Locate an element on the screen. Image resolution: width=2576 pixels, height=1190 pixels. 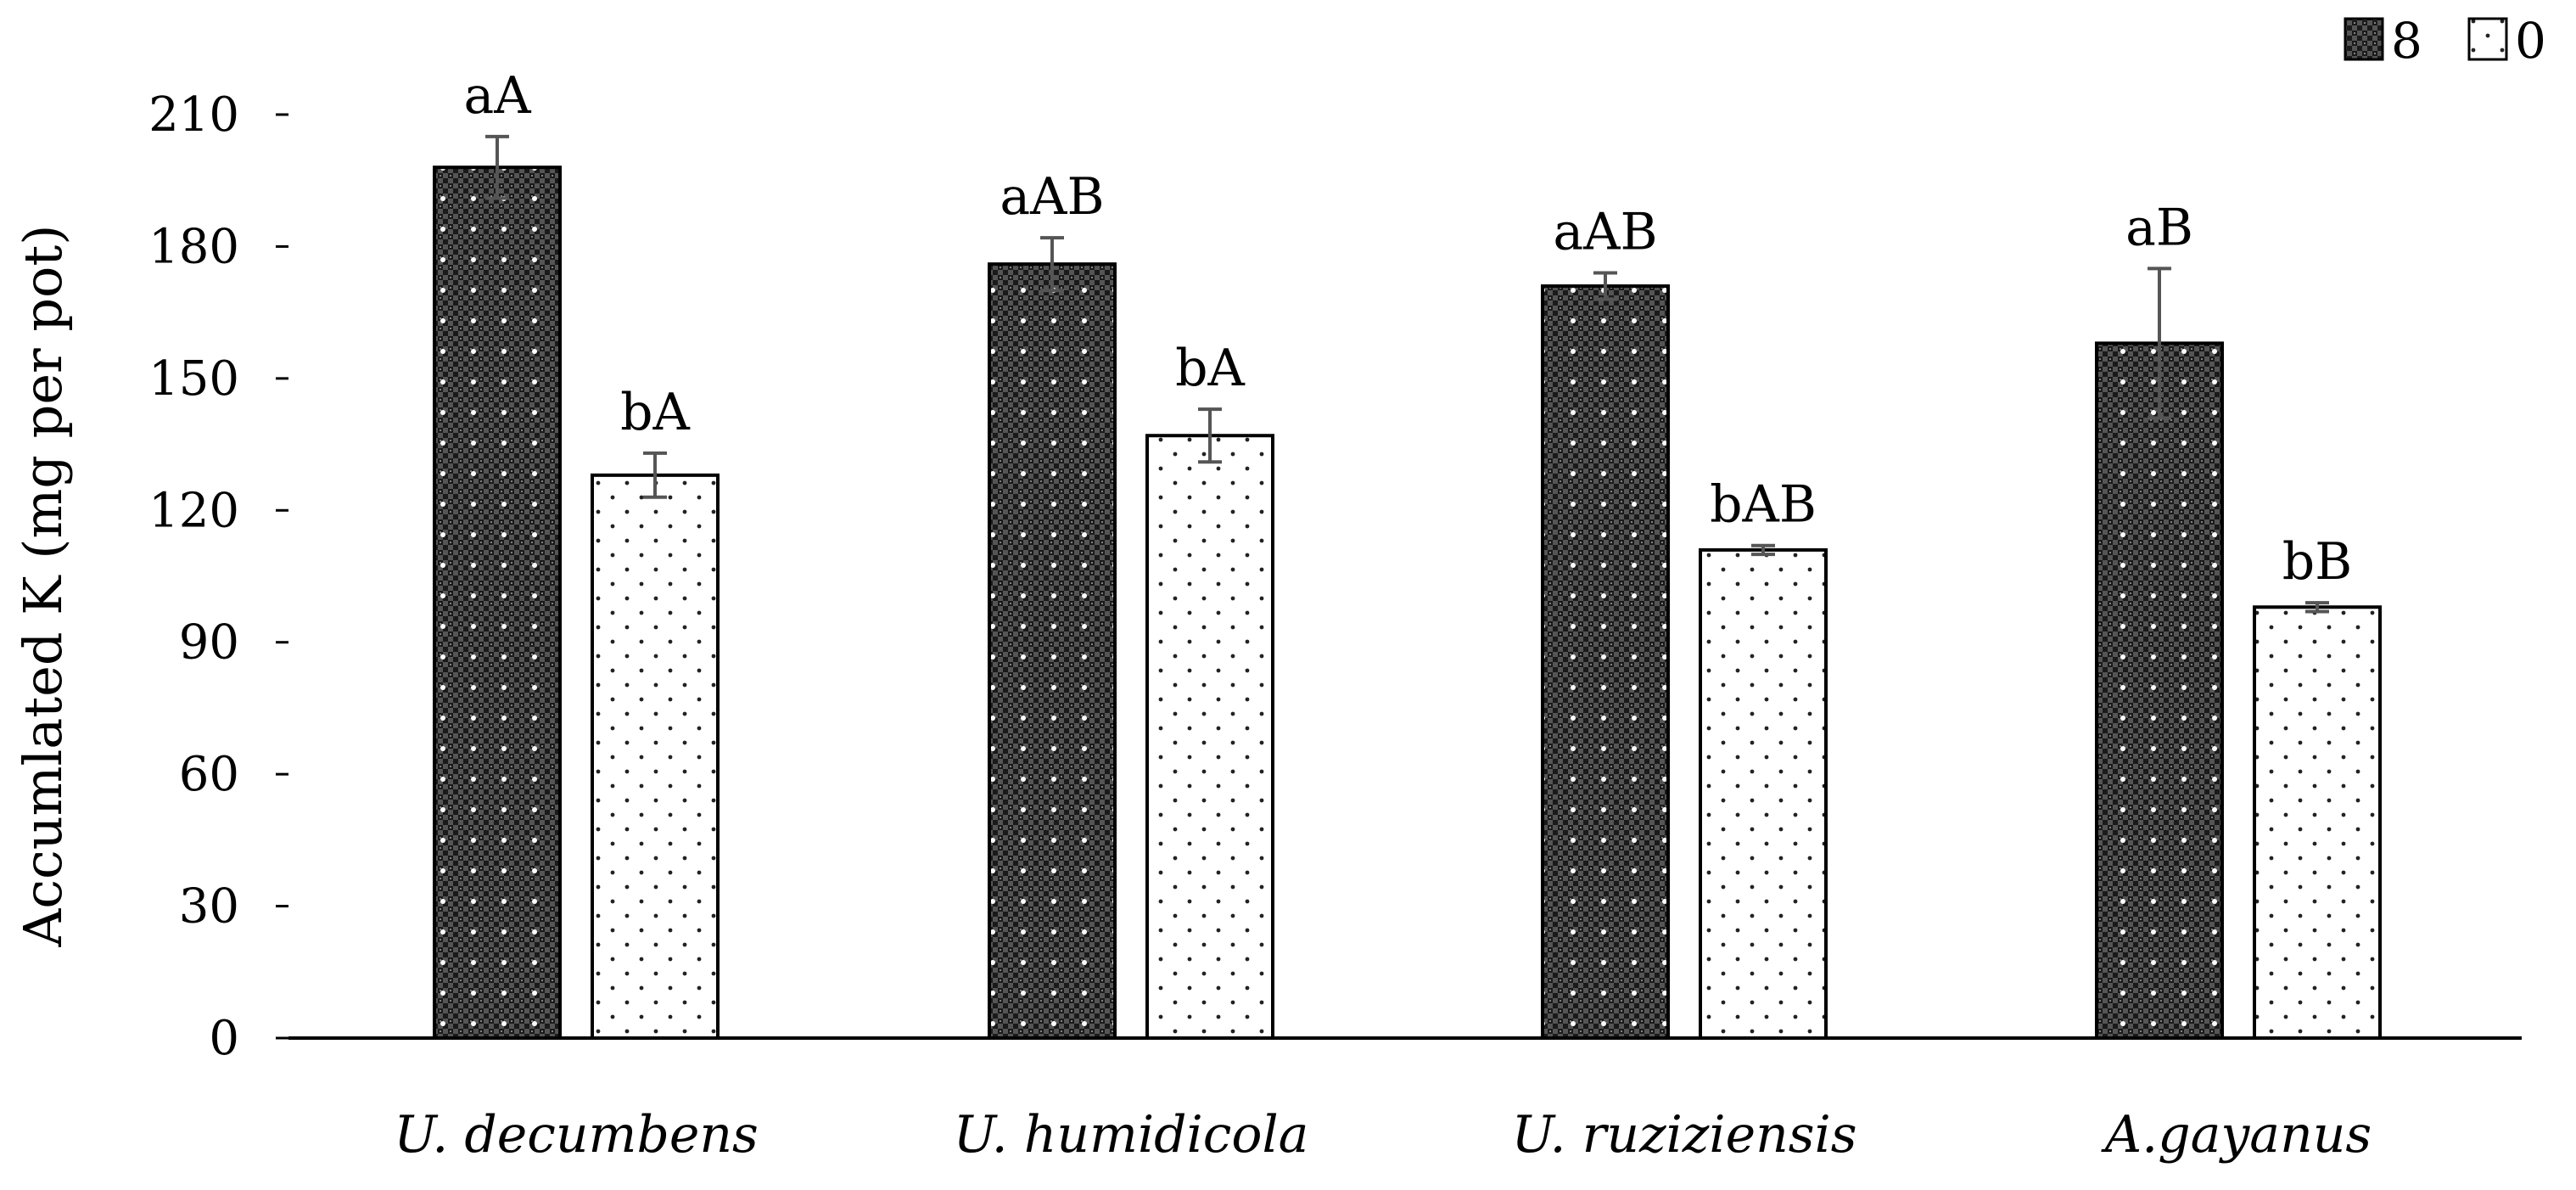
data-label: bB is located at coordinates (2317, 562).